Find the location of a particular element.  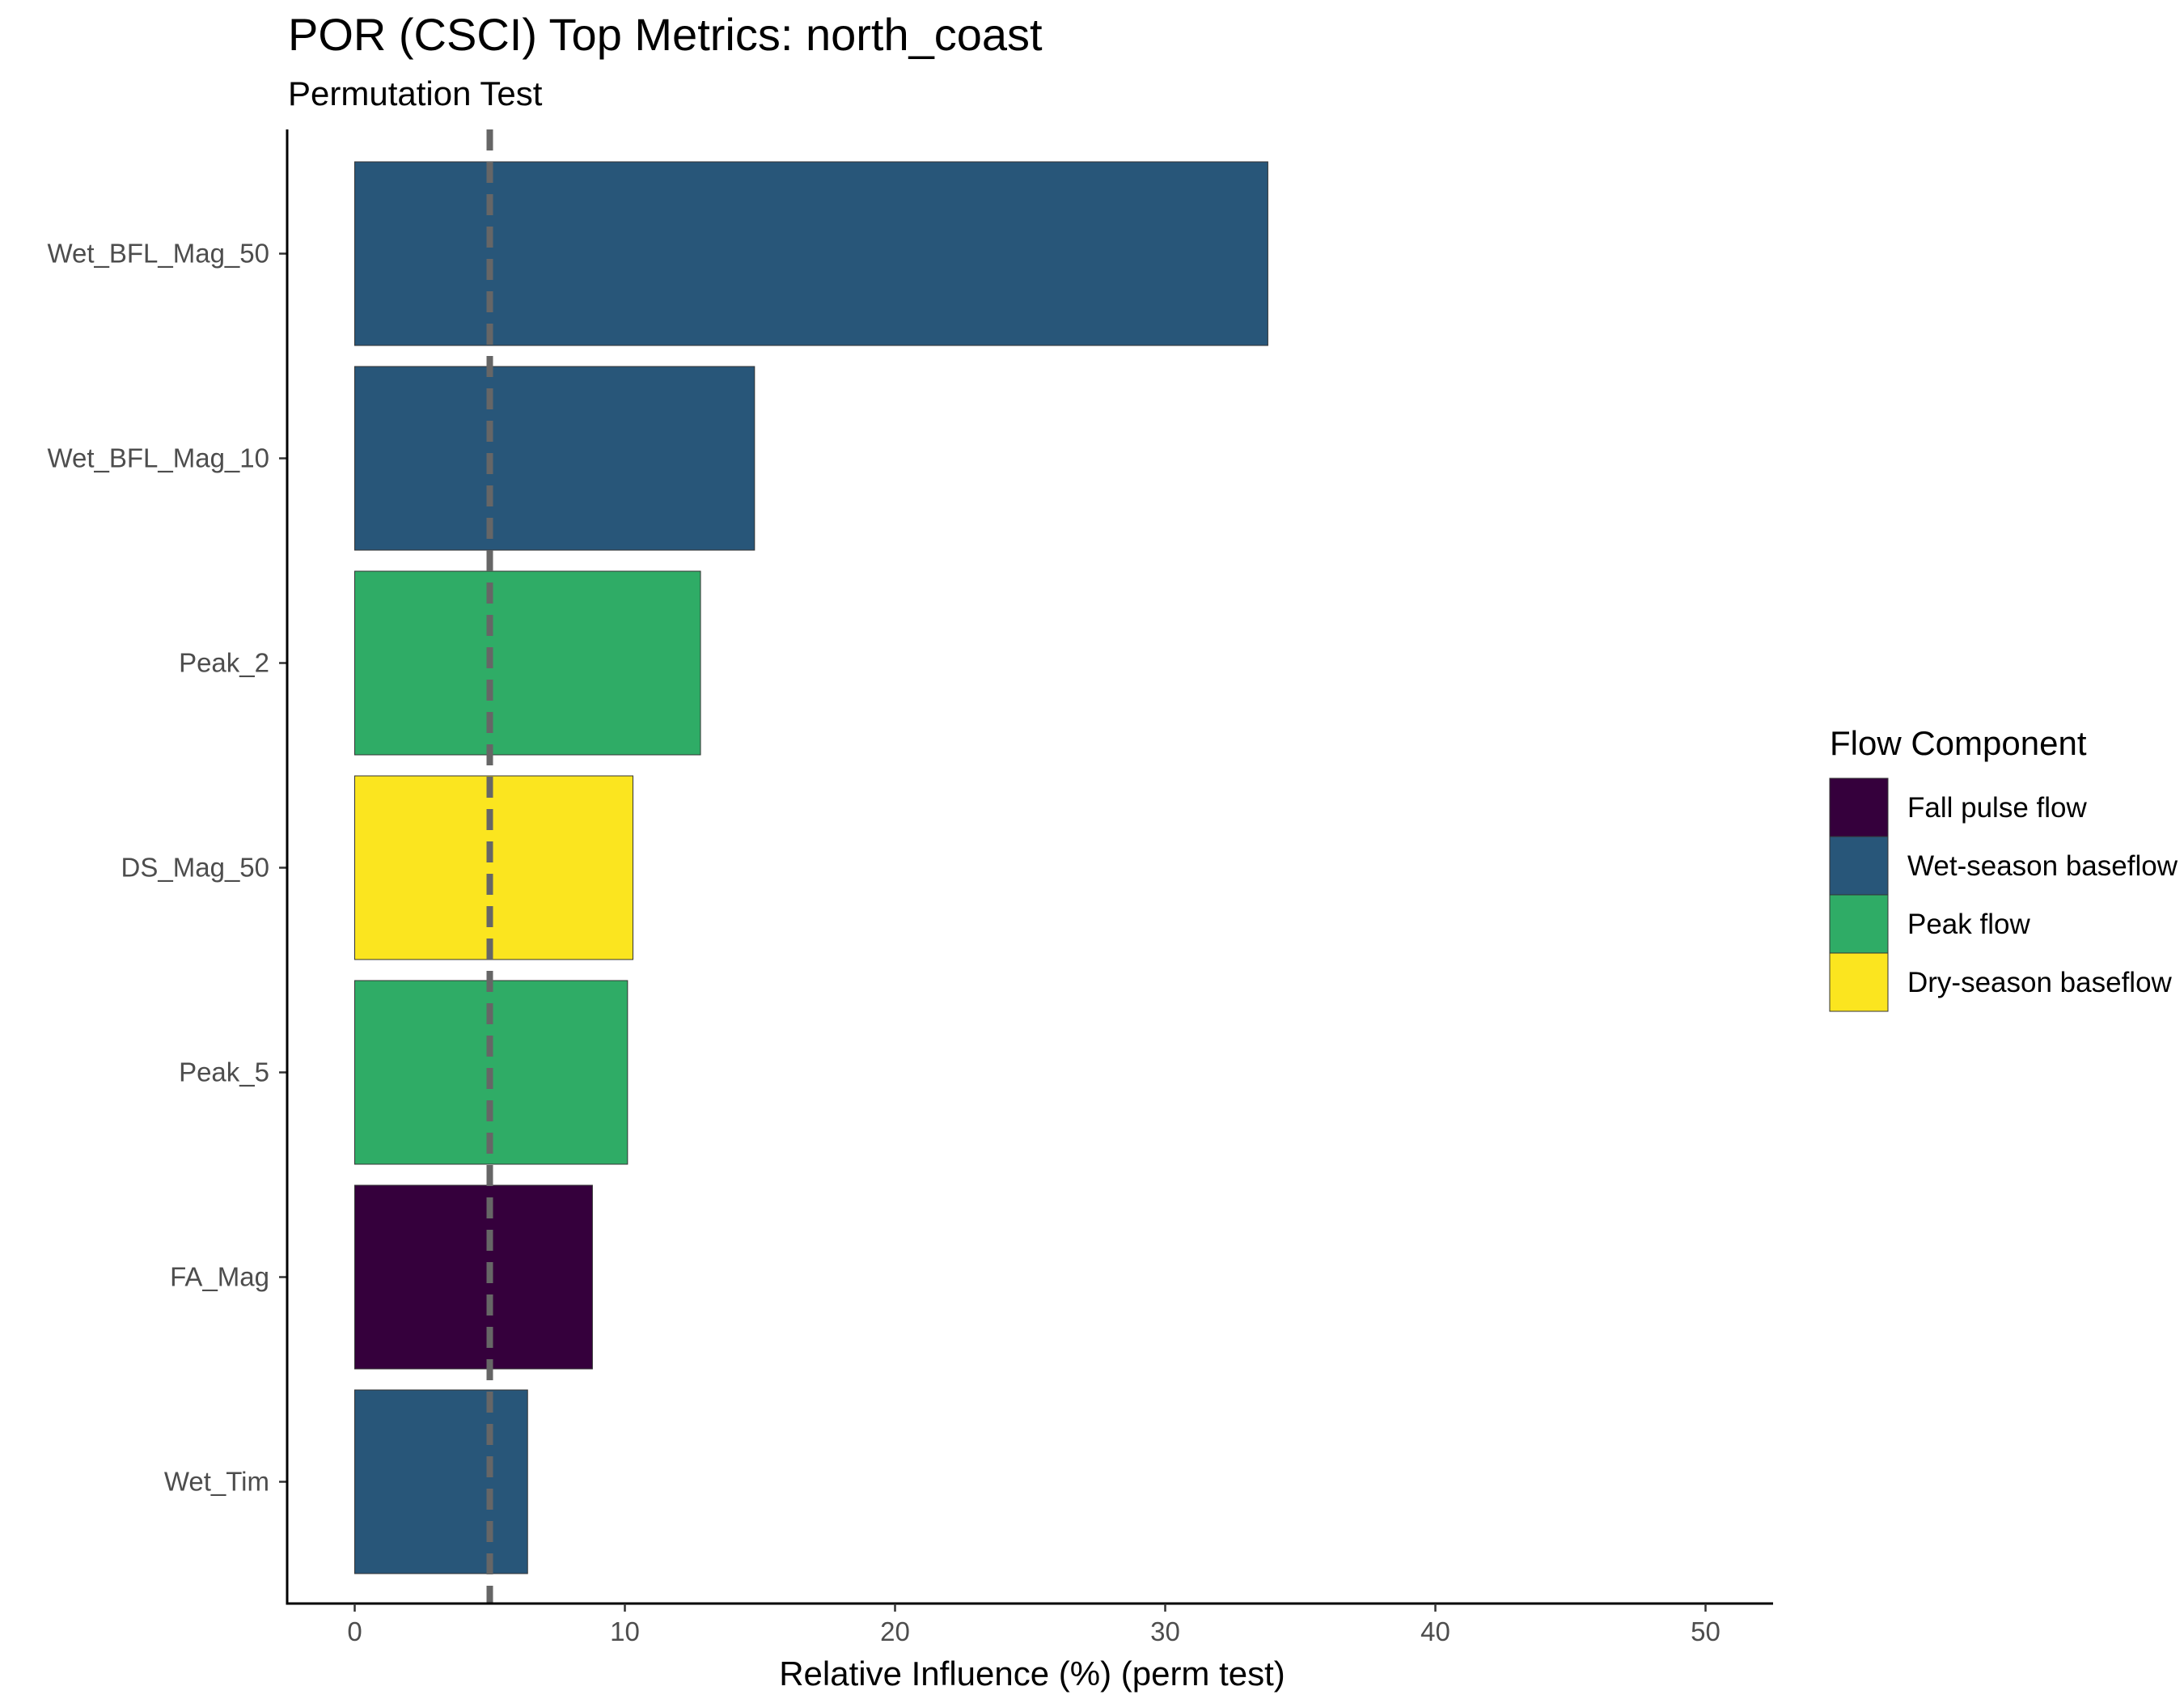

y-tick-label: Wet_BFL_Mag_50 is located at coordinates (158, 254).